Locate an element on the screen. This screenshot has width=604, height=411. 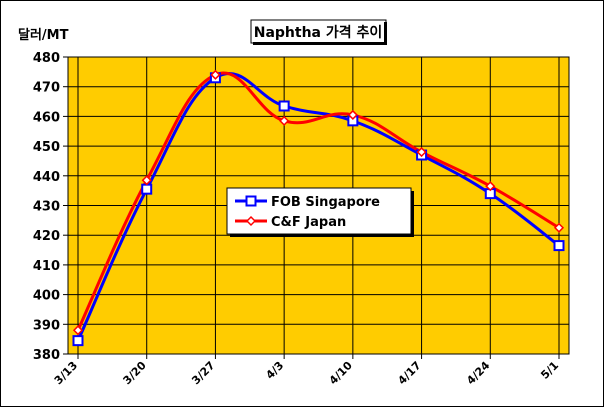
y-tick-label: 410 is located at coordinates (46, 266).